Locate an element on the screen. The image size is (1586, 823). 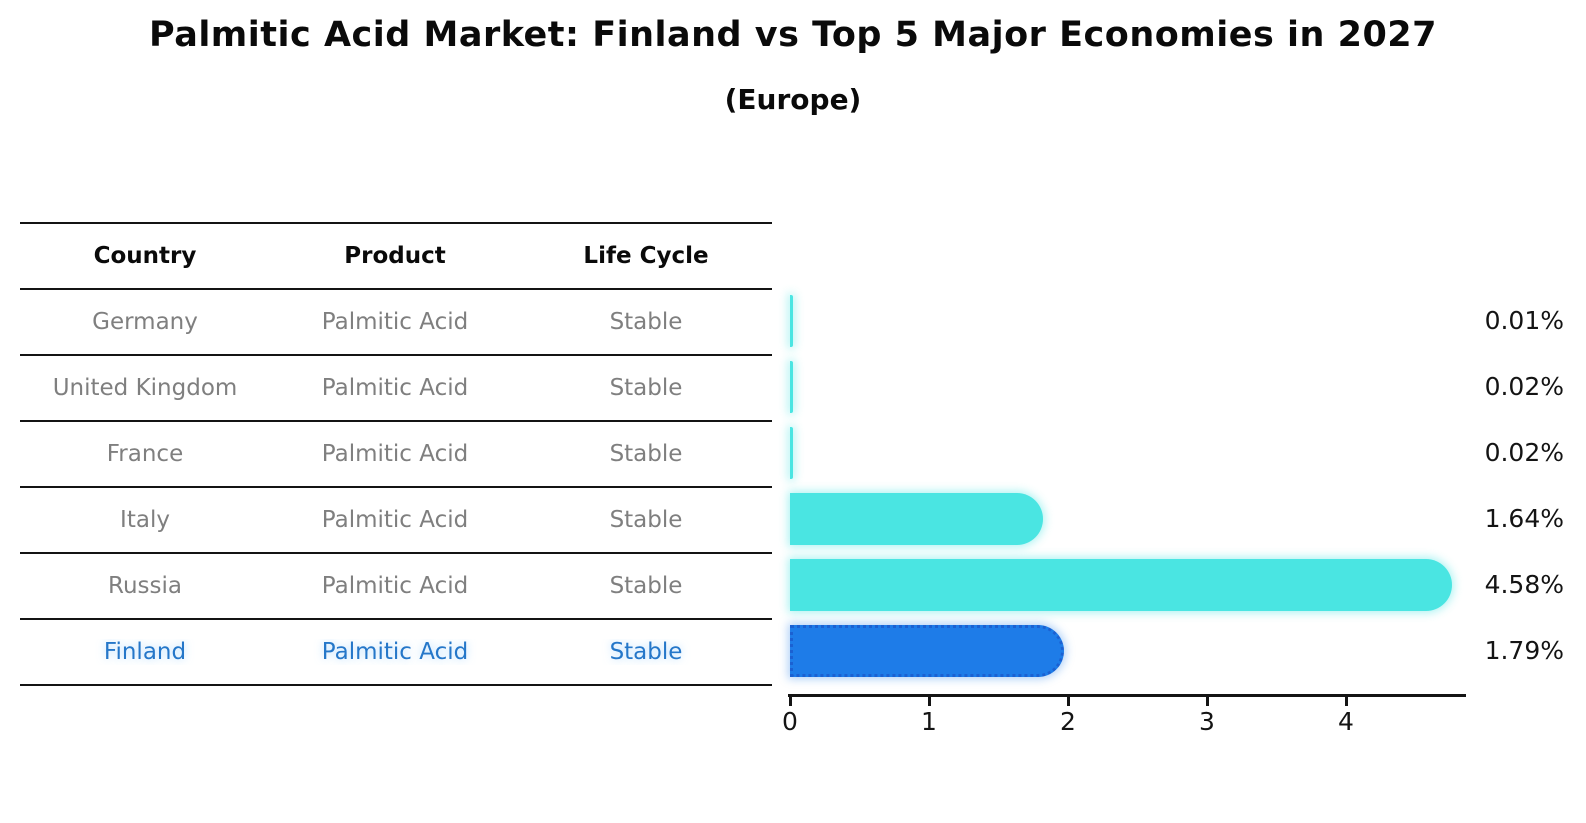
table-row: Italy Palmitic Acid Stable is located at coordinates (396, 519).